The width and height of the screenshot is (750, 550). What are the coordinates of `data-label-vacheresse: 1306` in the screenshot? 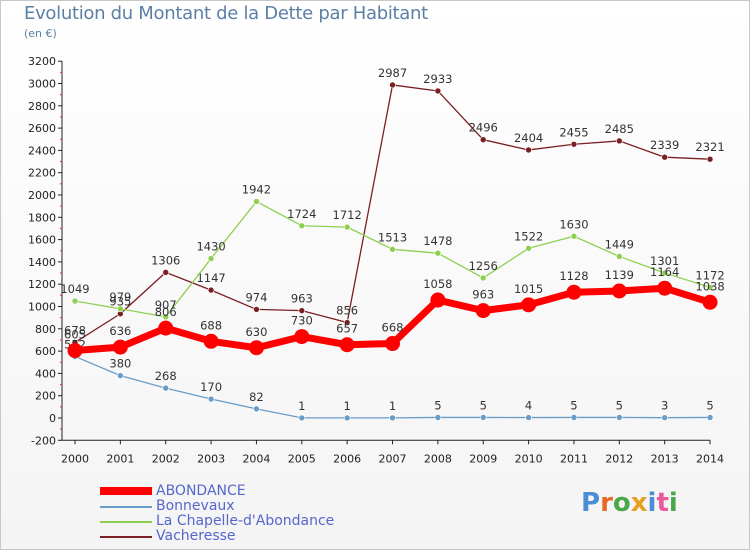 It's located at (165, 260).